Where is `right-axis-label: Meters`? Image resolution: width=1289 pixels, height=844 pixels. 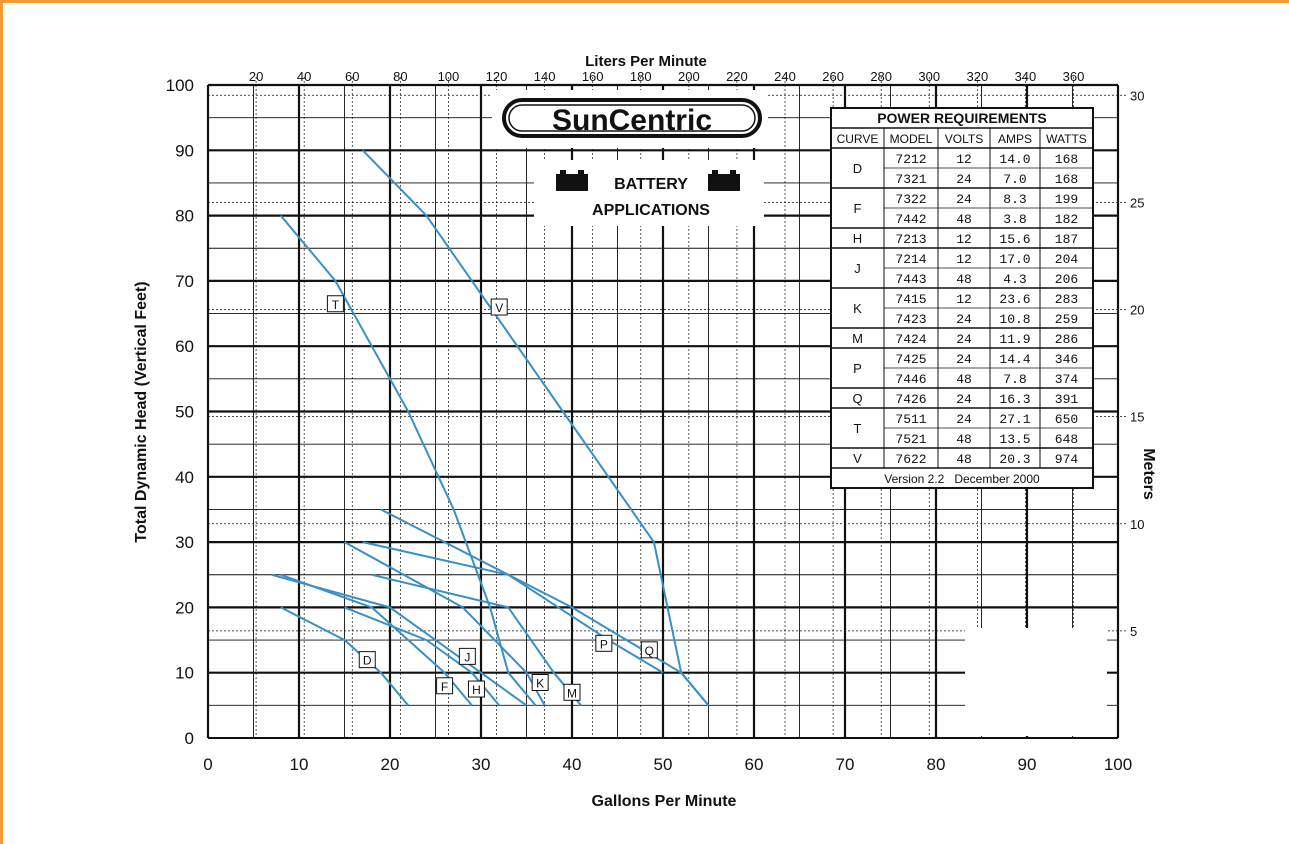
right-axis-label: Meters is located at coordinates (1148, 474).